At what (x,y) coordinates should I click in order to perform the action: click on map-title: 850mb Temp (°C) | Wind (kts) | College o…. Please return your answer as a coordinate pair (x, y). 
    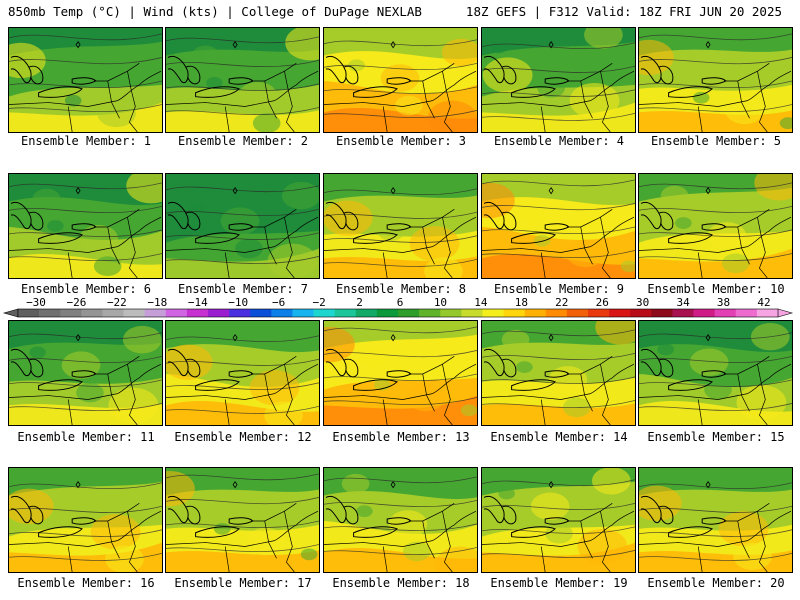
    Looking at the image, I should click on (215, 11).